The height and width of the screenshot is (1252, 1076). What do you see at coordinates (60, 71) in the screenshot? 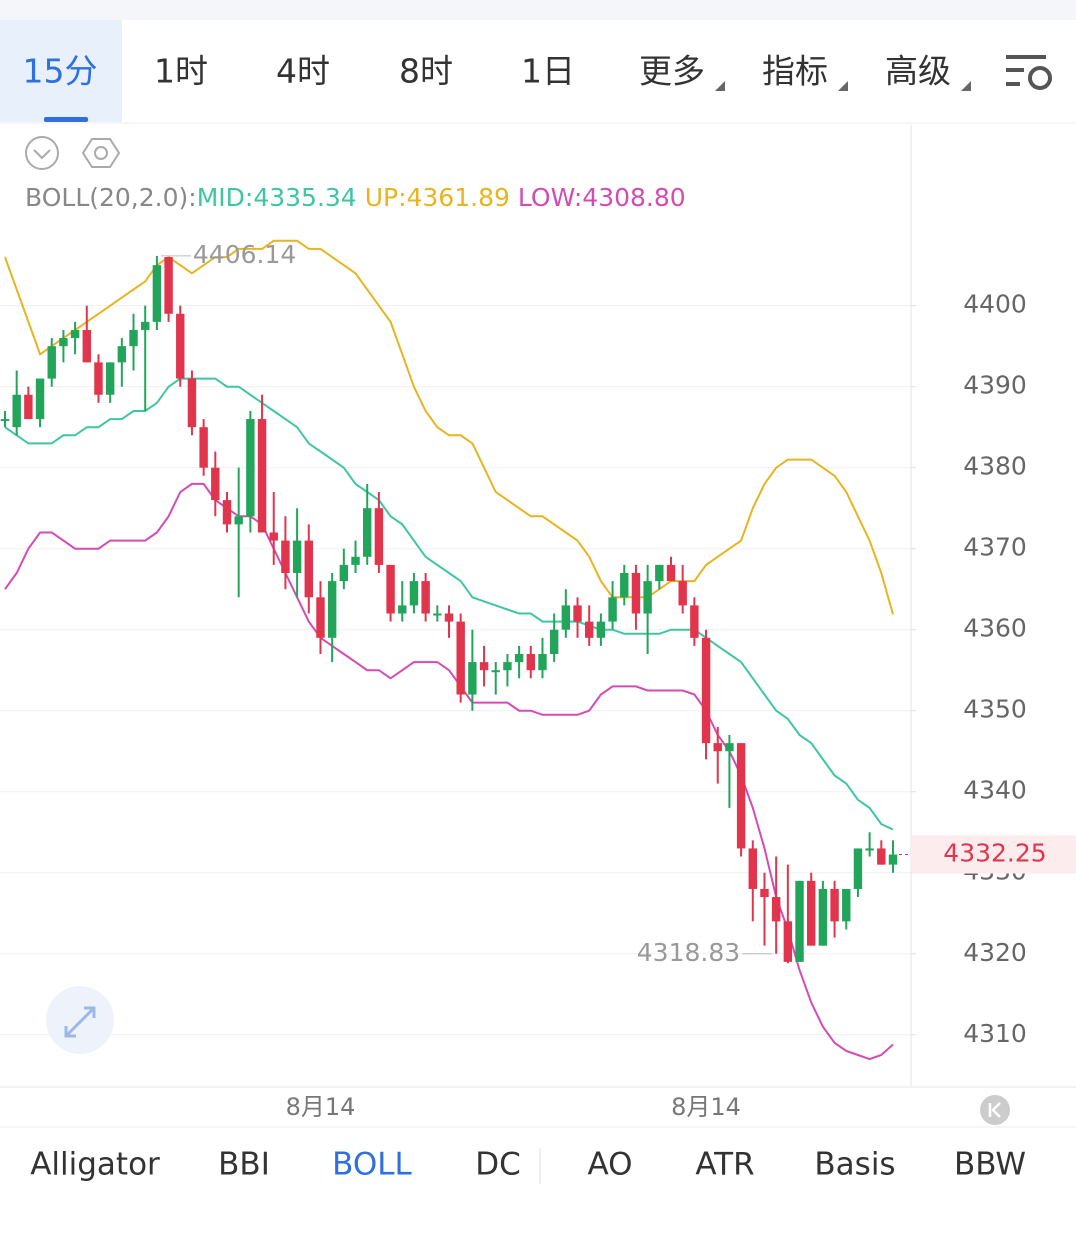
I see `tab: 15分` at bounding box center [60, 71].